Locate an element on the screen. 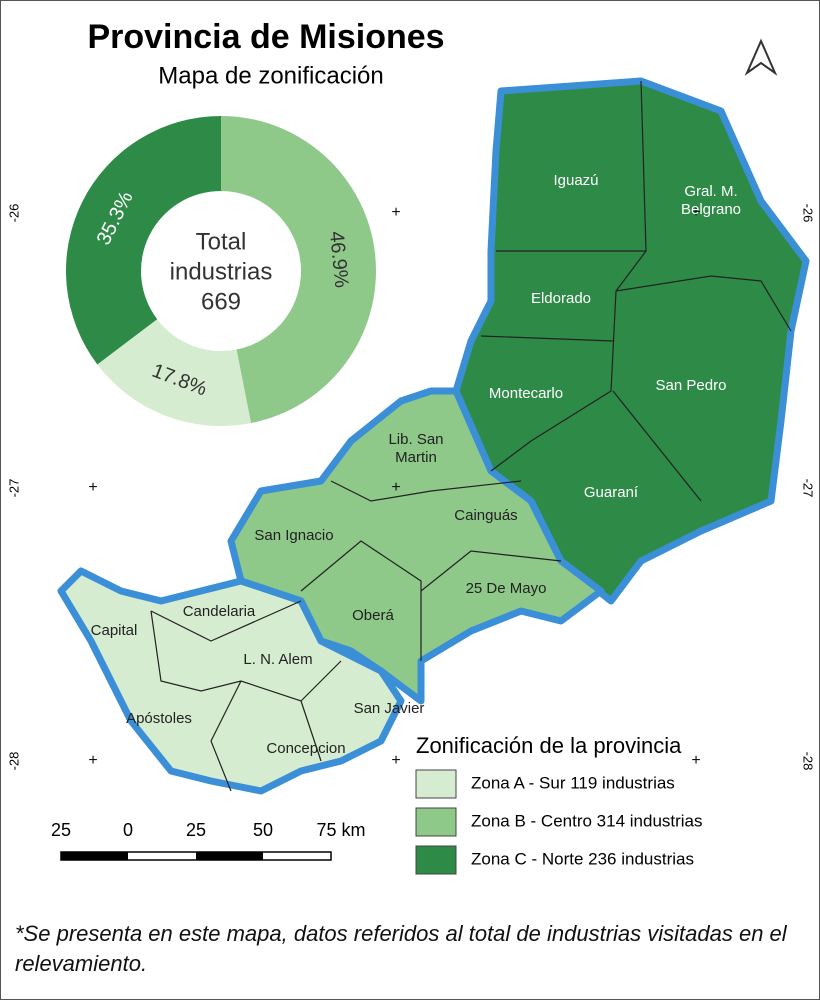 This screenshot has height=1000, width=820. region-label: Belgrano is located at coordinates (711, 209).